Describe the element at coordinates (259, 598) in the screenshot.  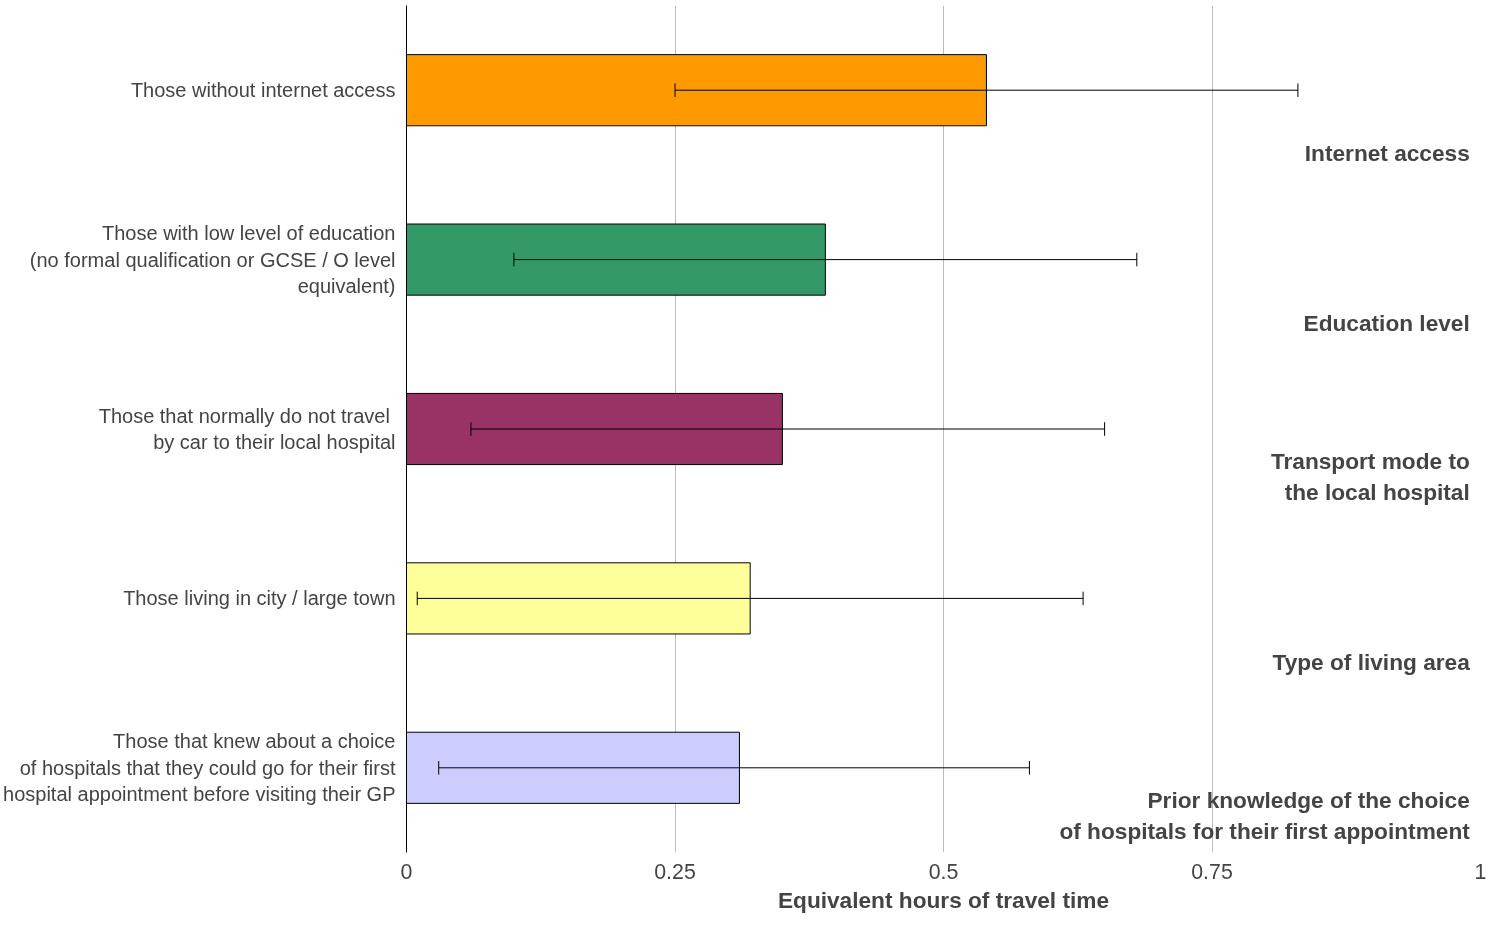
I see `y-tick-label: Those living in city / large town` at that location.